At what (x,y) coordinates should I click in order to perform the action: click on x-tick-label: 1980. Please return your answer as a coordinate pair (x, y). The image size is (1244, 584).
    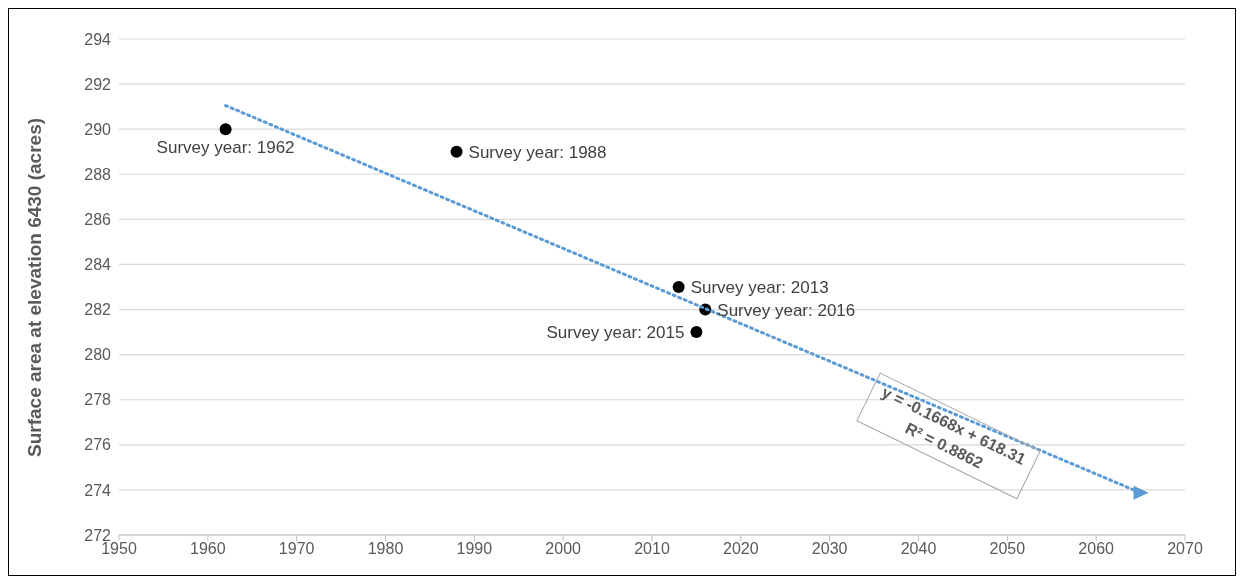
    Looking at the image, I should click on (385, 549).